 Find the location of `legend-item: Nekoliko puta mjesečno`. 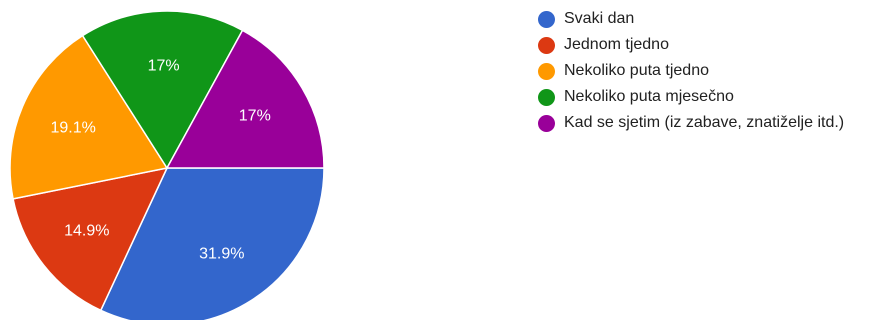

legend-item: Nekoliko puta mjesečno is located at coordinates (714, 100).